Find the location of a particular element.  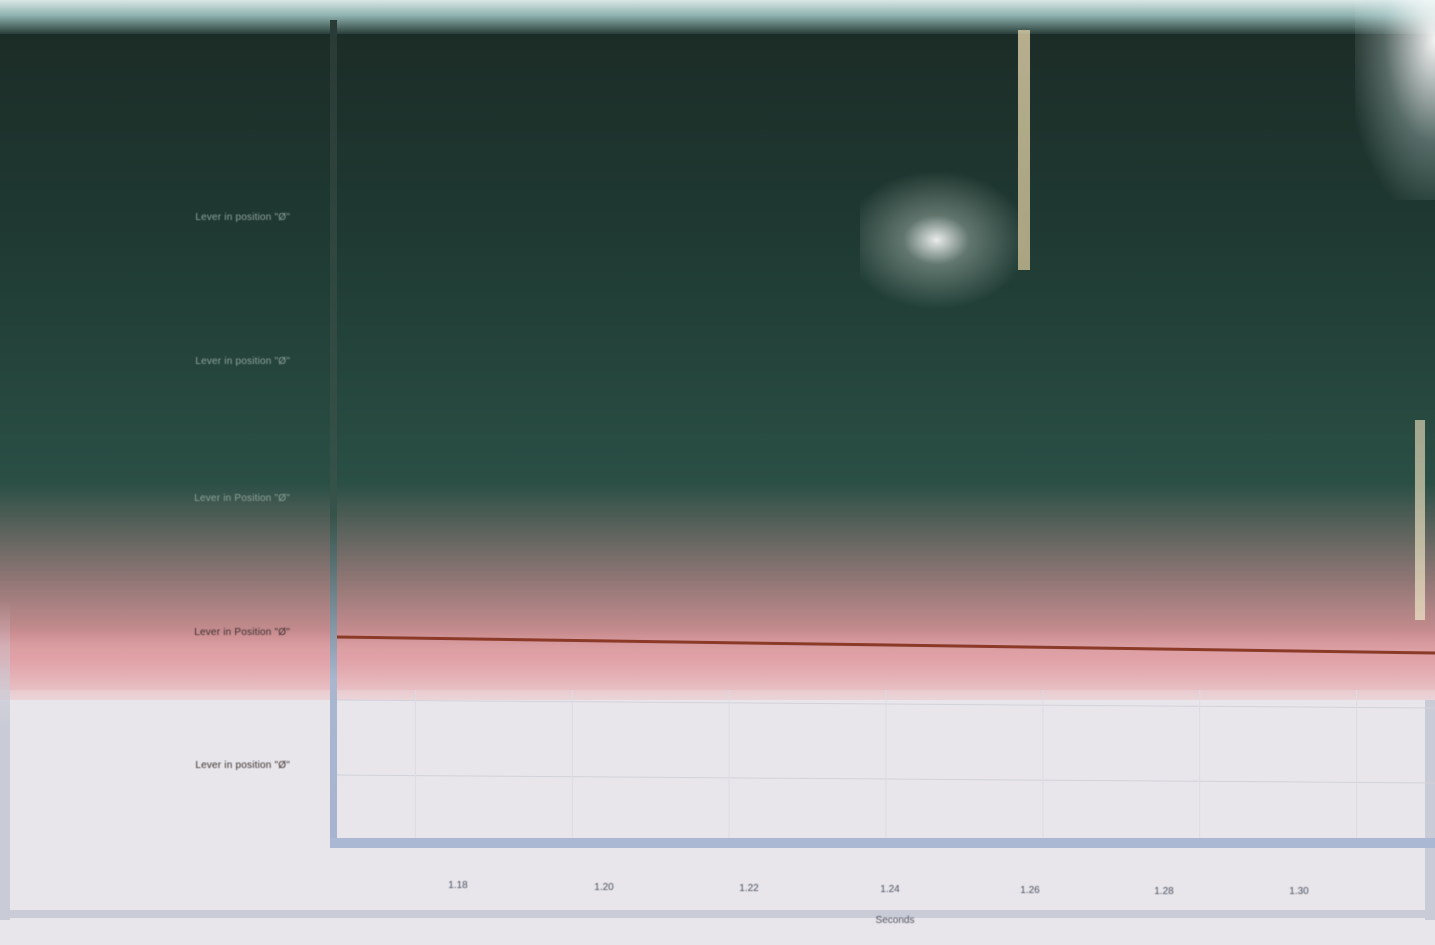

panel-right-border is located at coordinates (1430, 810).